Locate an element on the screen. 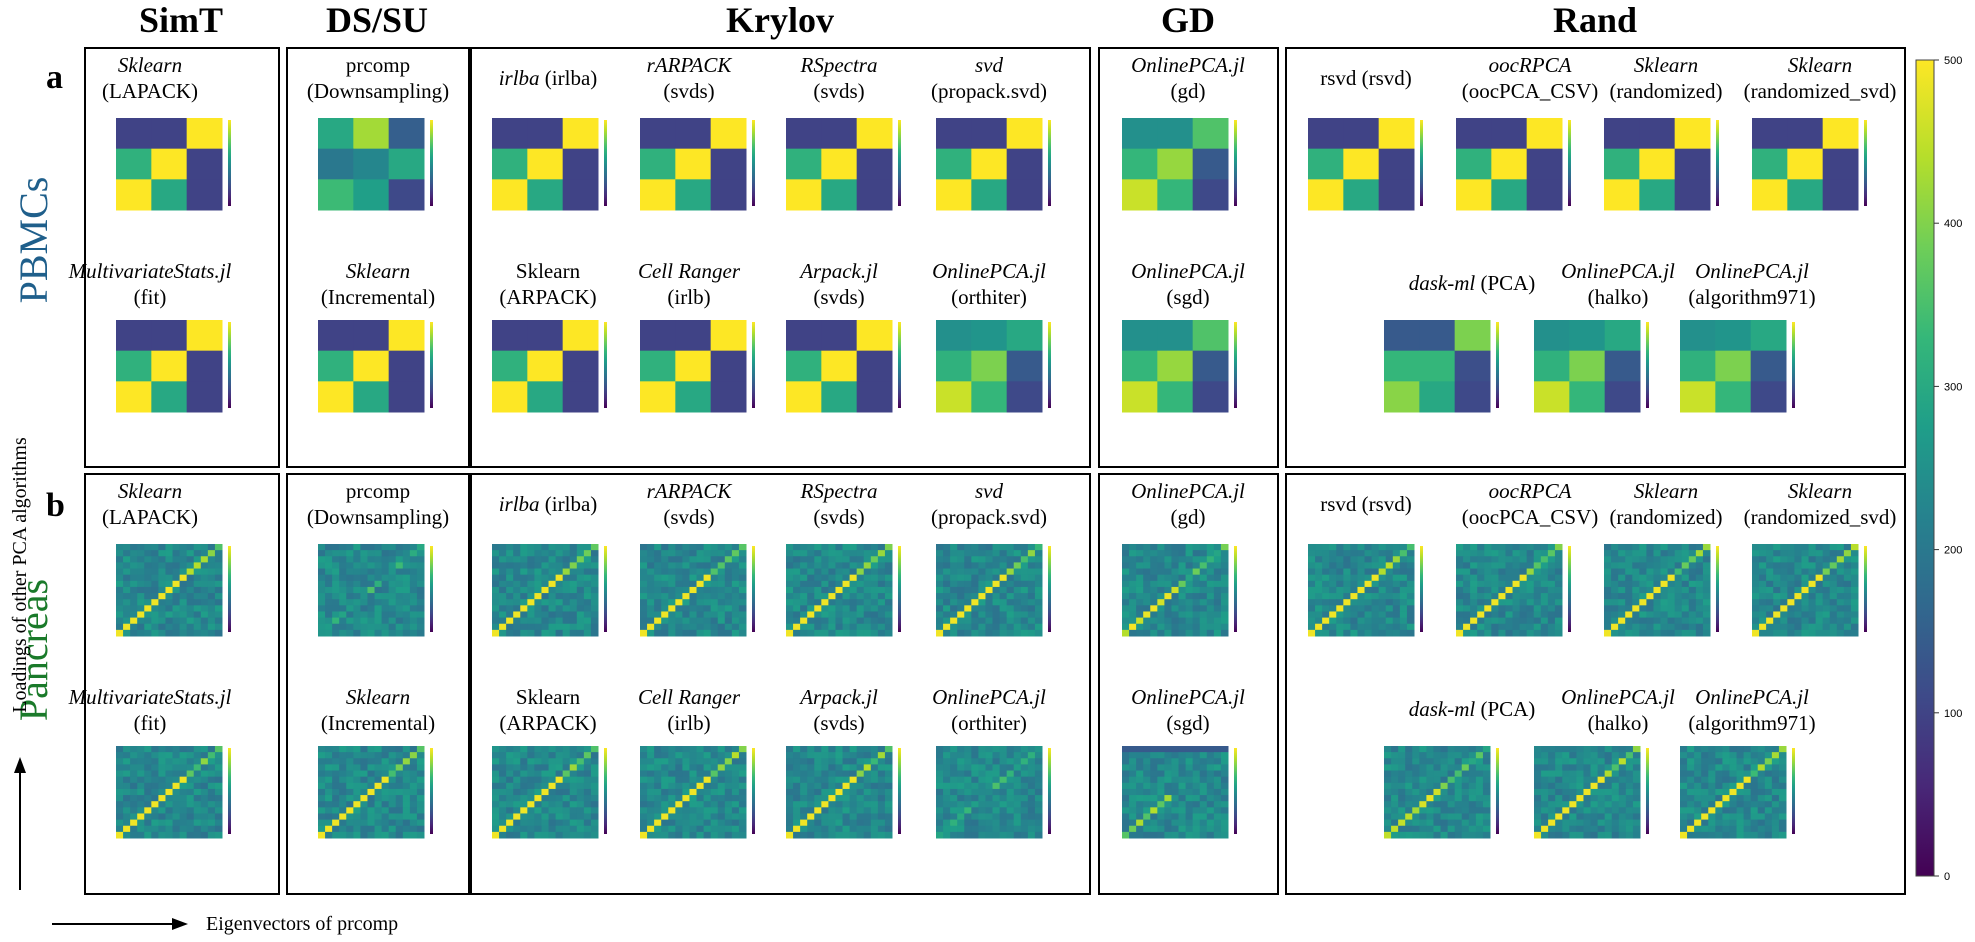 Image resolution: width=1975 pixels, height=942 pixels. algo-function: (orthiter) is located at coordinates (989, 297).